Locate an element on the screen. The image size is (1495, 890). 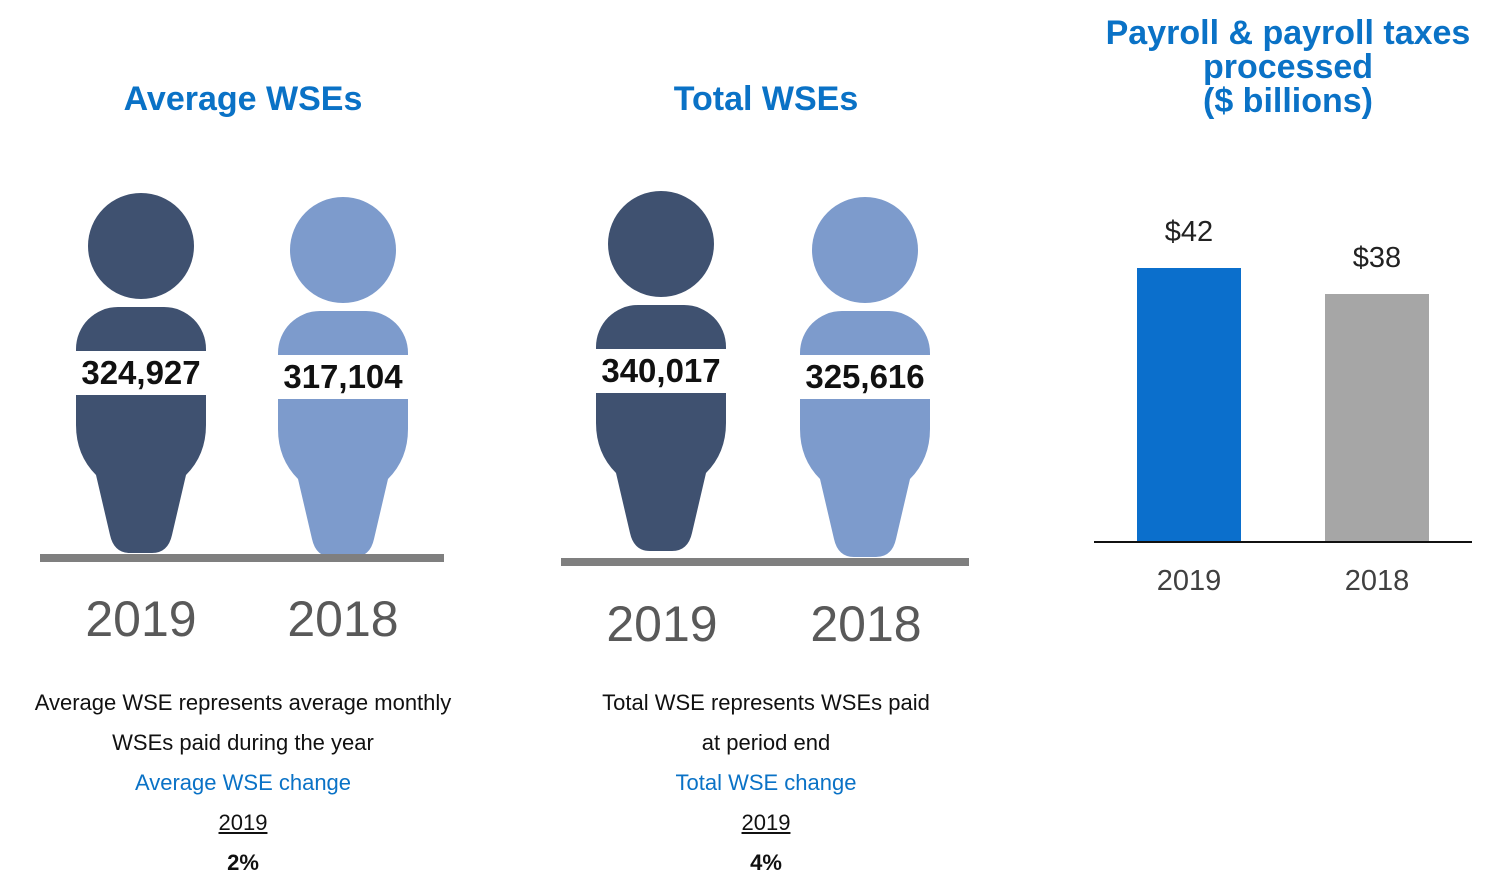
average-wse-2018-value: 317,104 is located at coordinates (343, 377).